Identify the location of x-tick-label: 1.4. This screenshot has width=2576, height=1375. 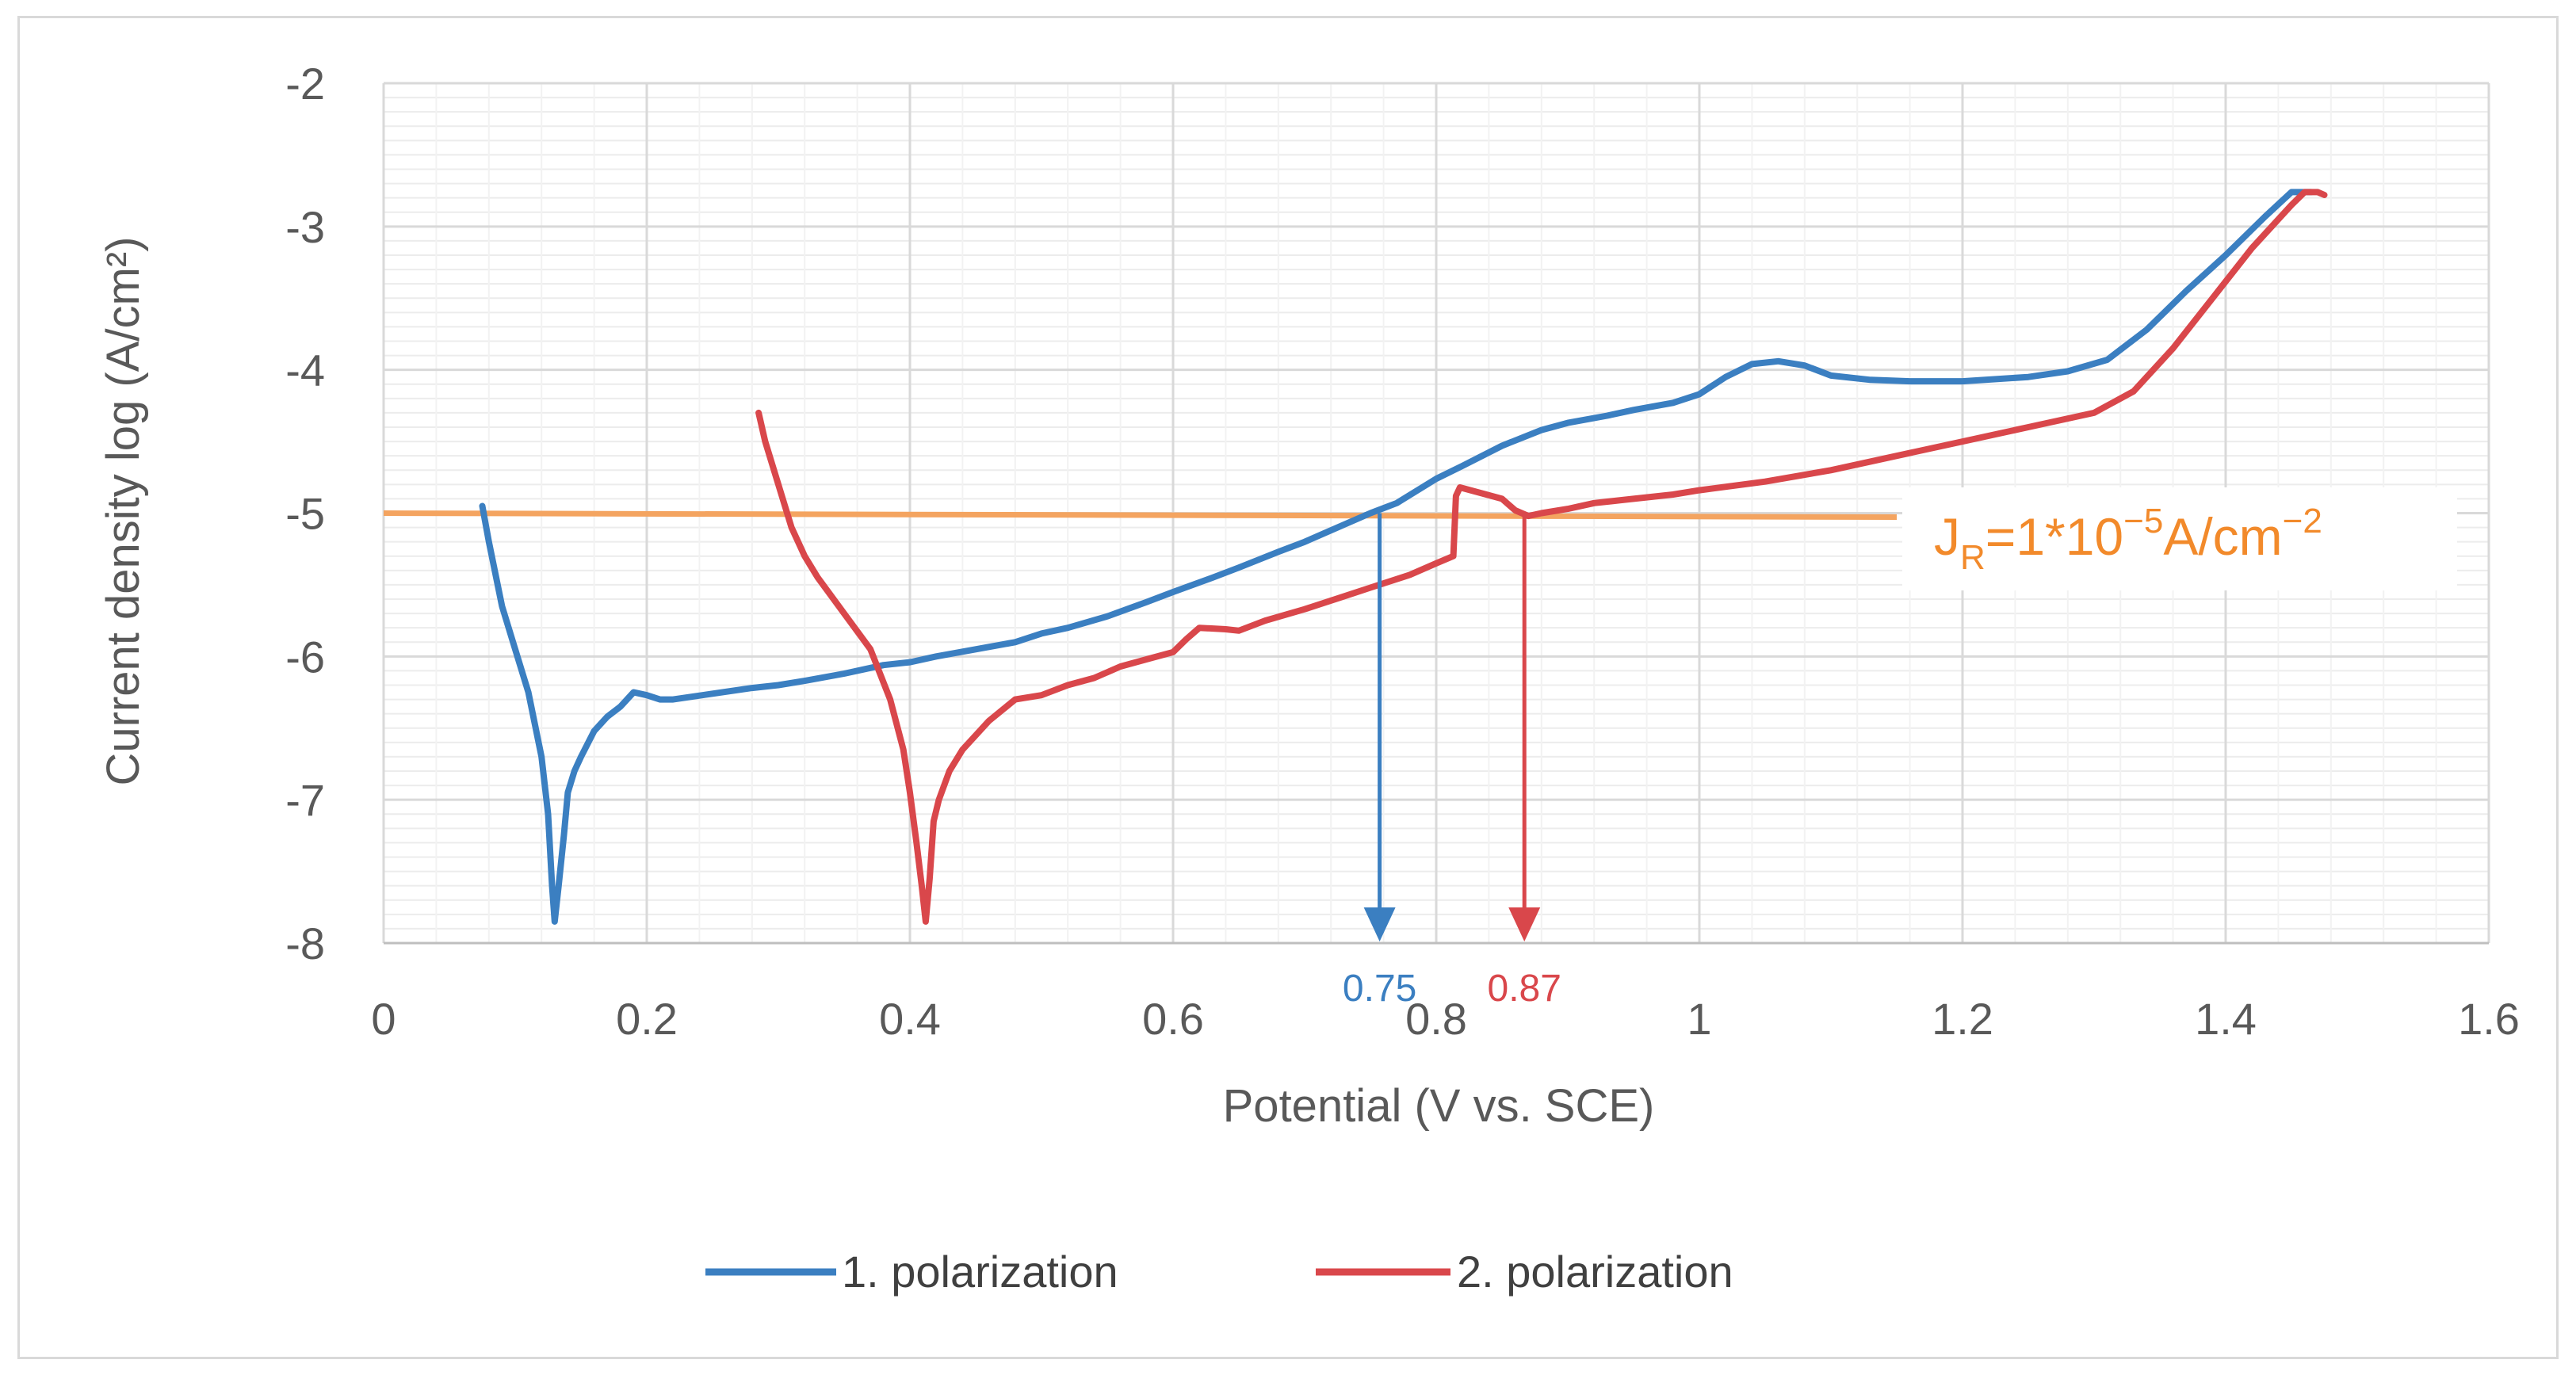
(2226, 1019).